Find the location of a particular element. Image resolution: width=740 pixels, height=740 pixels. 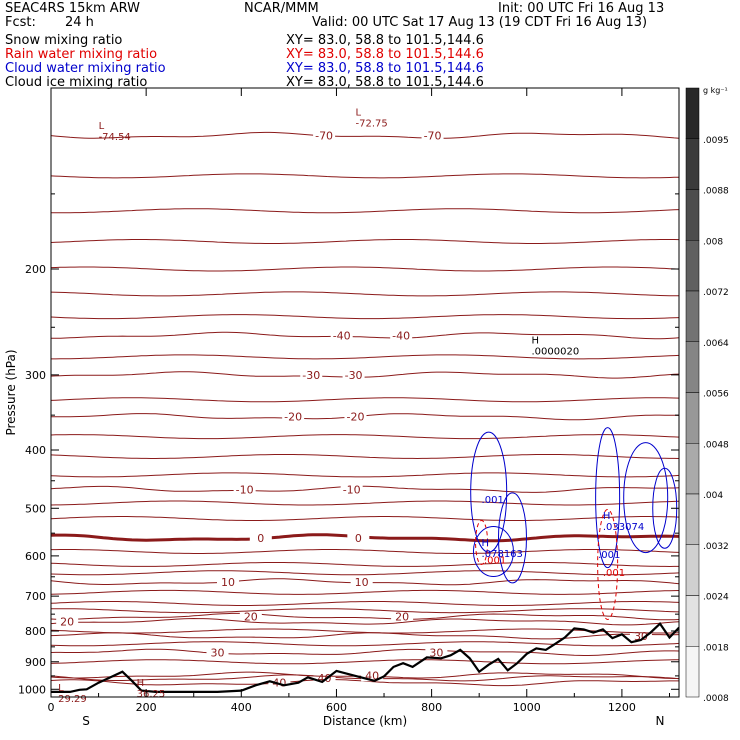

x-tick-label: 1200 is located at coordinates (622, 707).